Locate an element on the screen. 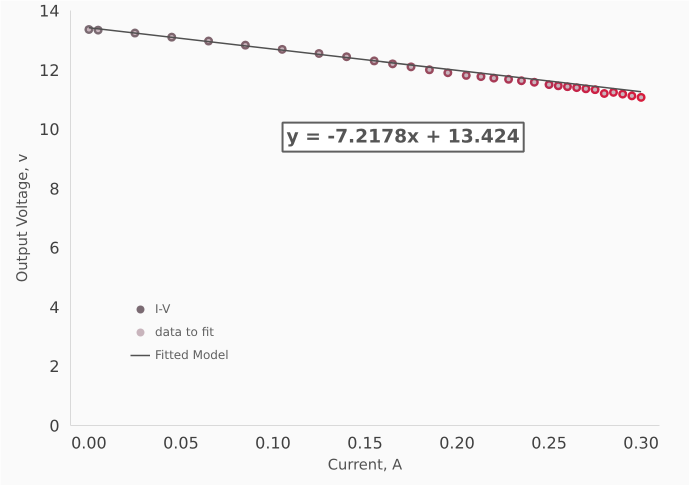  y-tick-label: 4 is located at coordinates (54, 307).